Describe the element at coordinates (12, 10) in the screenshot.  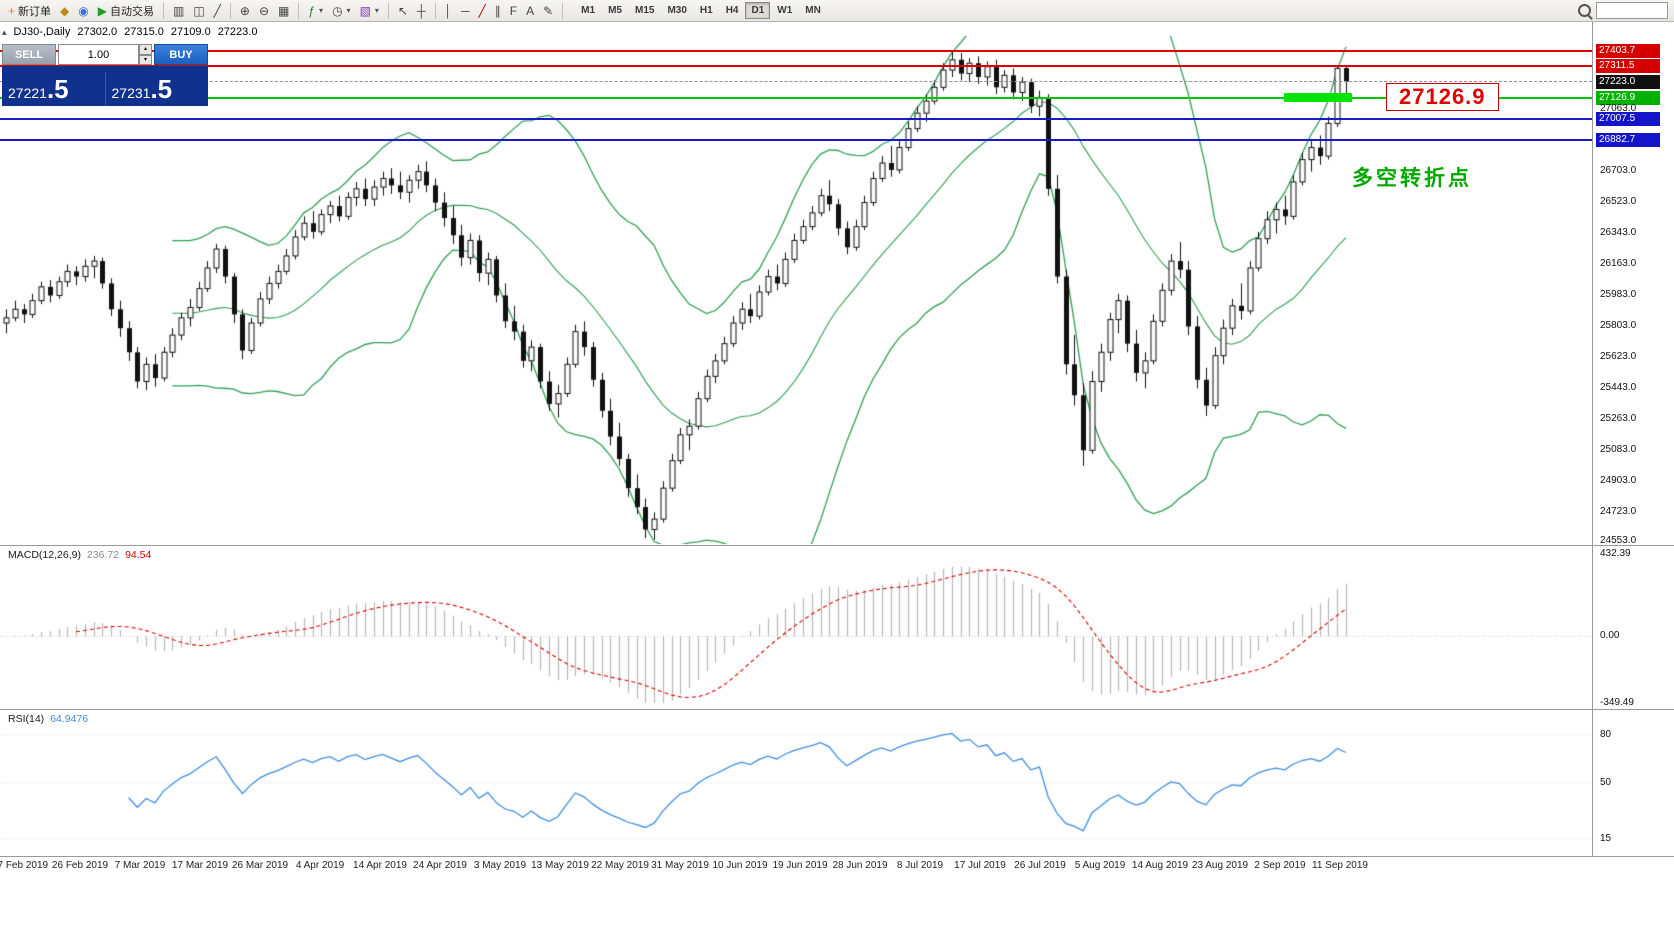
I see `new-order-icon: +` at that location.